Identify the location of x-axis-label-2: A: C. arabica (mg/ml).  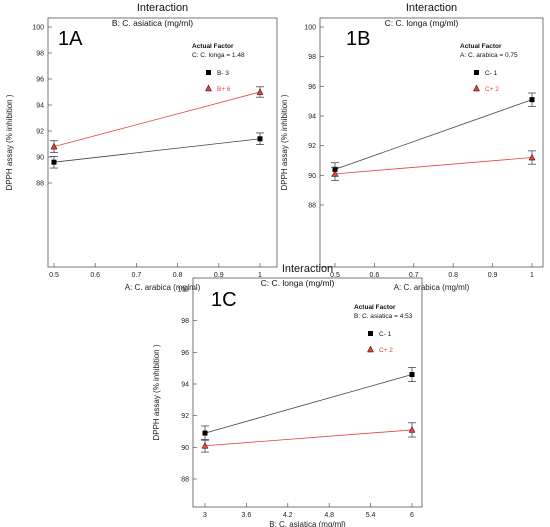
(432, 287).